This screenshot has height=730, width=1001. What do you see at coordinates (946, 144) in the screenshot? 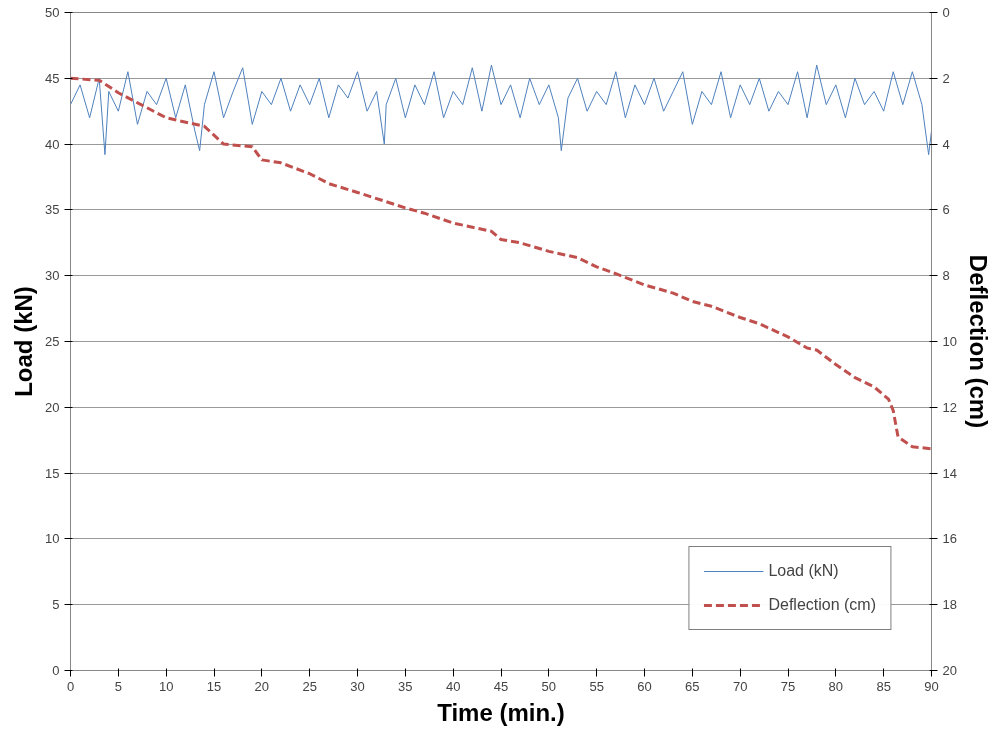
I see `y2-tick-label: 4` at bounding box center [946, 144].